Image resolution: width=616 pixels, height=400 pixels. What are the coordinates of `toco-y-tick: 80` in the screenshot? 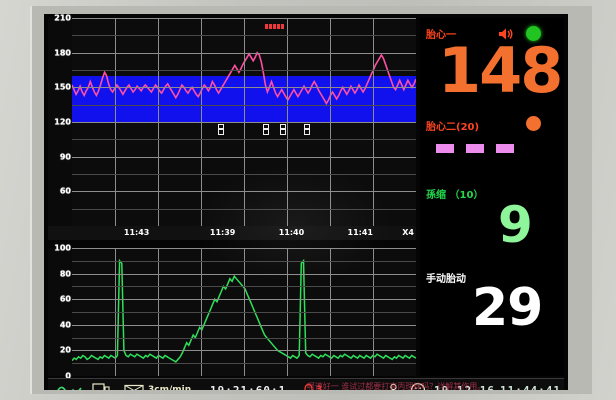 It's located at (65, 274).